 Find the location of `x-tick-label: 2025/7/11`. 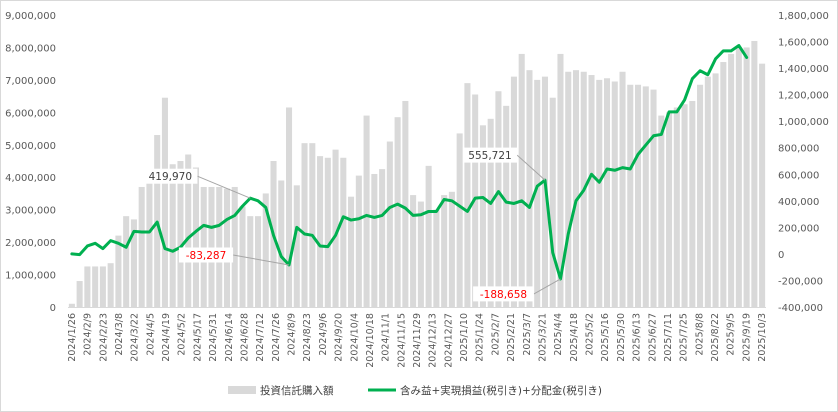

x-tick-label: 2025/7/11 is located at coordinates (668, 337).